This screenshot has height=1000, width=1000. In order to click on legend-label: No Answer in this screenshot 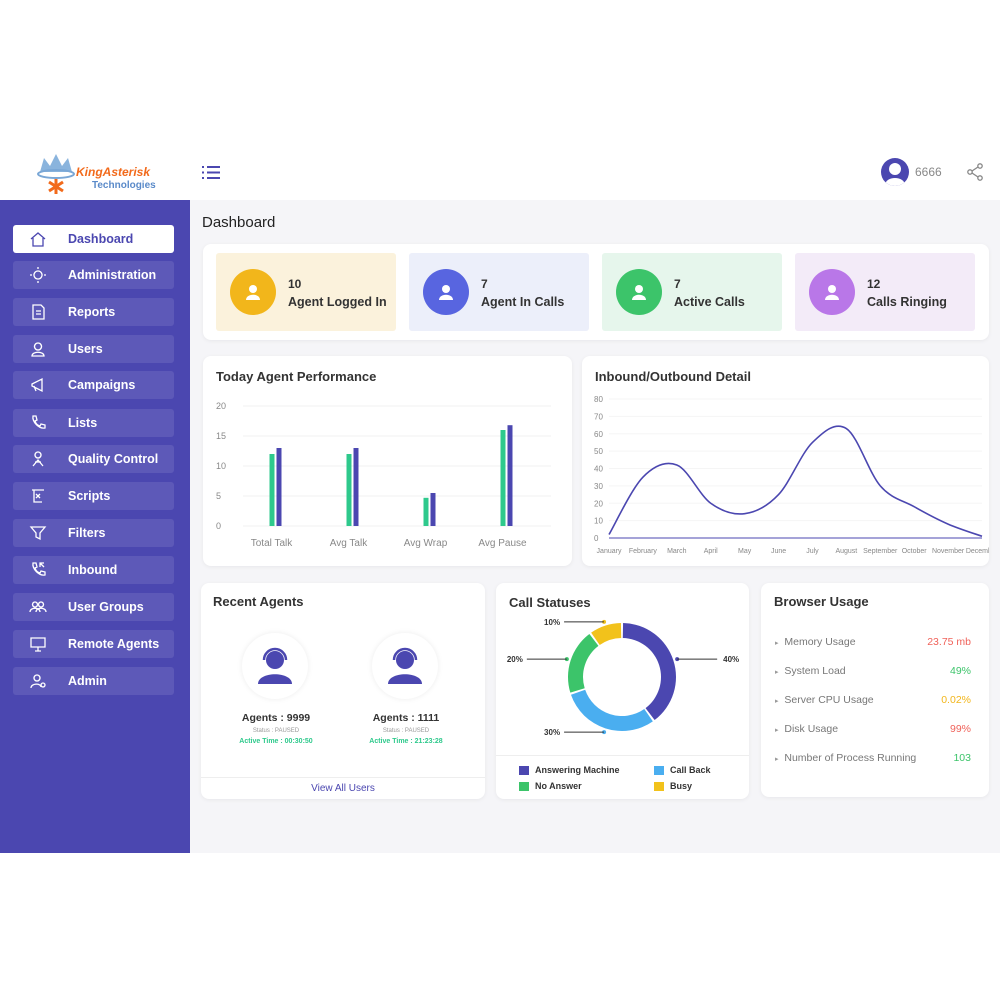, I will do `click(558, 786)`.